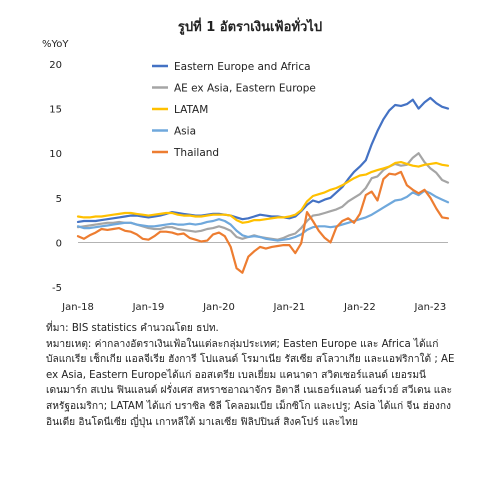 Image resolution: width=500 pixels, height=480 pixels. I want to click on y-tick-label: 15, so click(55, 110).